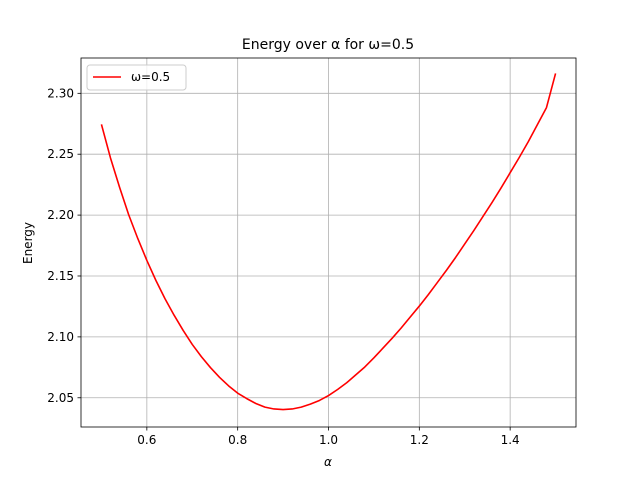  What do you see at coordinates (60, 276) in the screenshot?
I see `y-tick-label: 2.15` at bounding box center [60, 276].